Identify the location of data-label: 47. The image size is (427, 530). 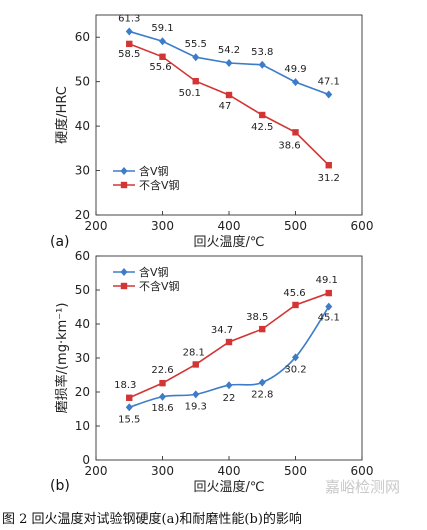
(225, 106).